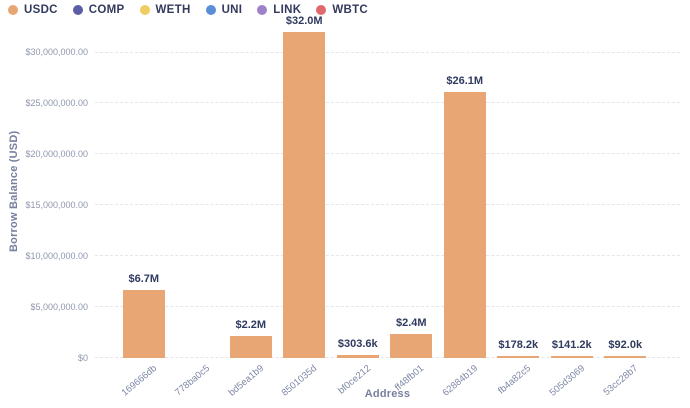  I want to click on legend-item-usdc: USDC, so click(33, 10).